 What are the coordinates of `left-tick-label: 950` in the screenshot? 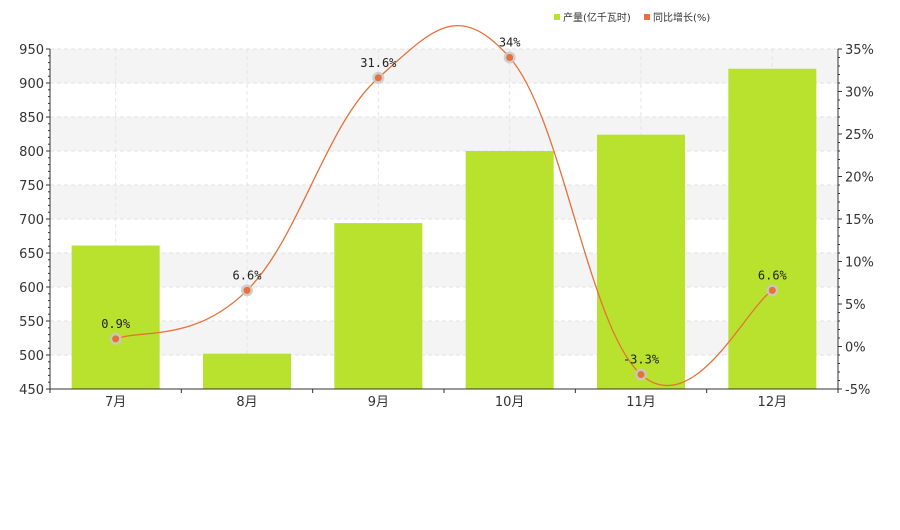 It's located at (31, 50).